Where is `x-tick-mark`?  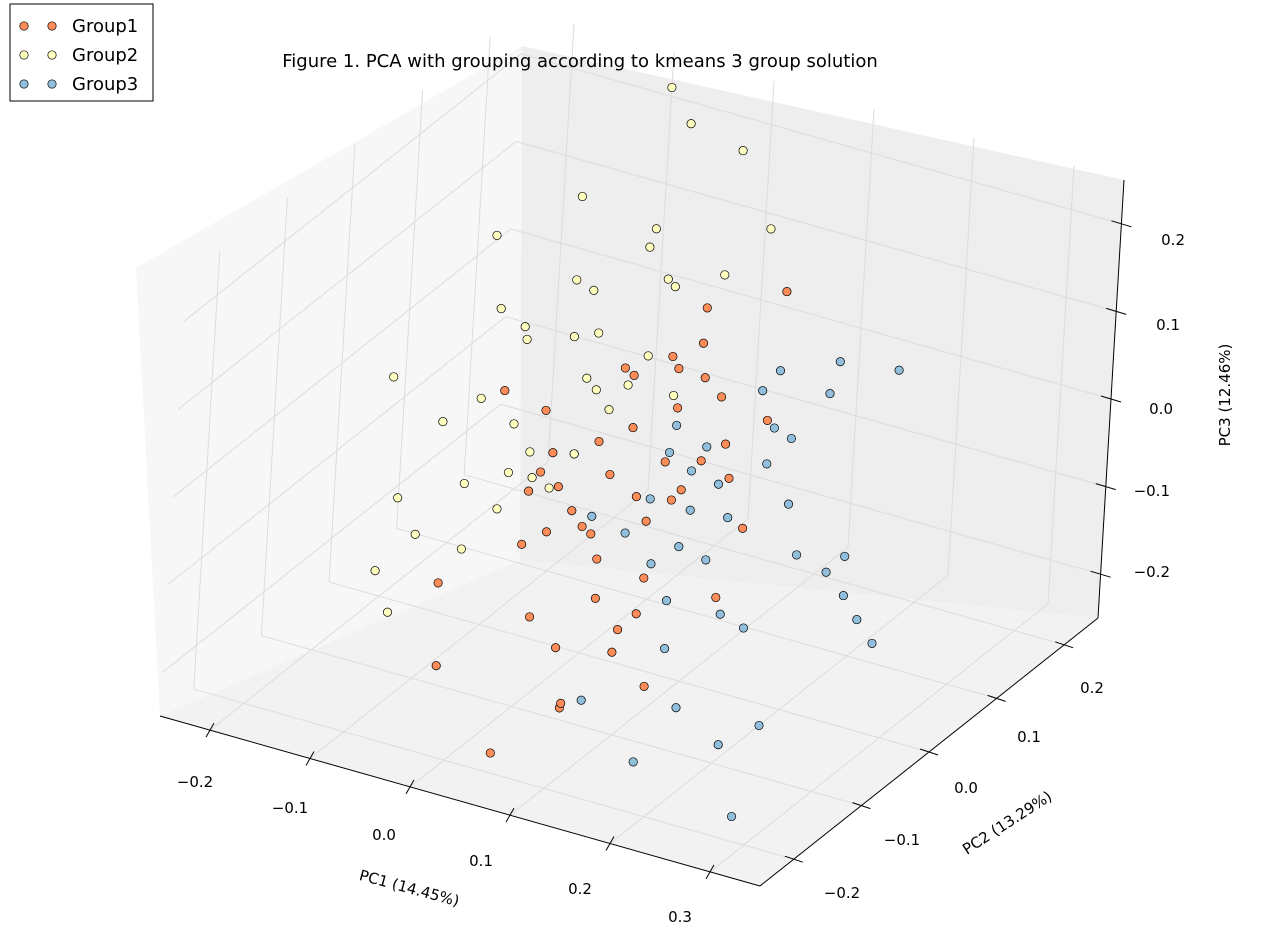 x-tick-mark is located at coordinates (310, 758).